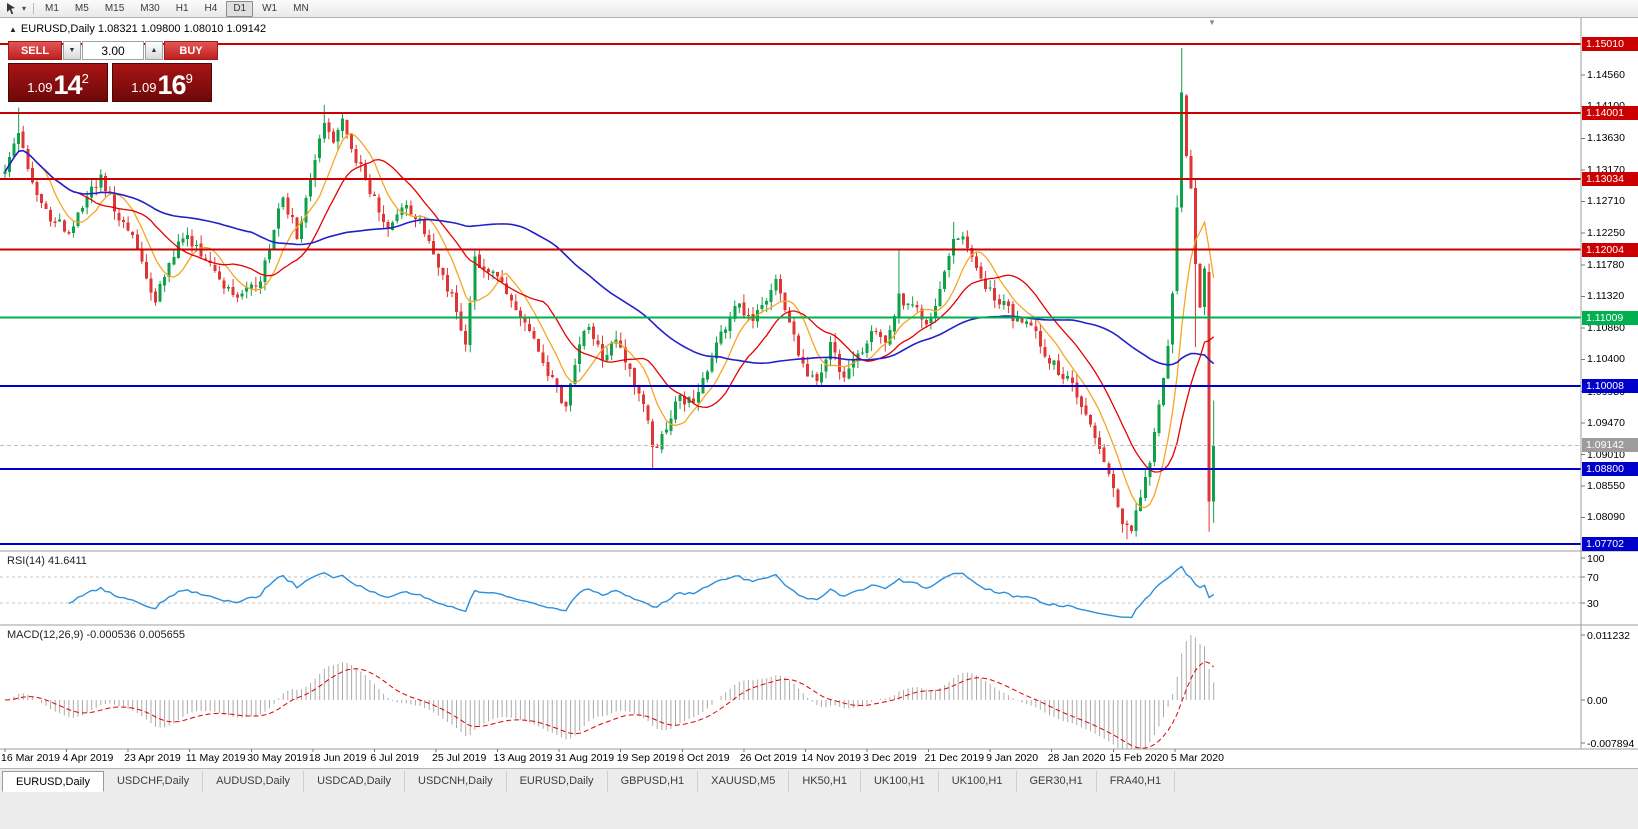 This screenshot has width=1638, height=829. I want to click on chart-tab-2: AUDUSD,Daily, so click(254, 781).